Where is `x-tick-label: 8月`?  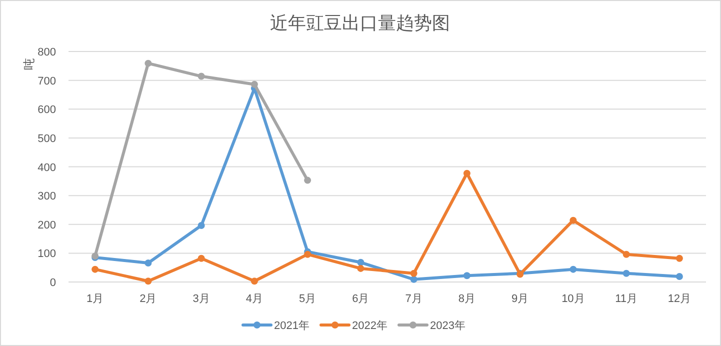
x-tick-label: 8月 is located at coordinates (467, 299).